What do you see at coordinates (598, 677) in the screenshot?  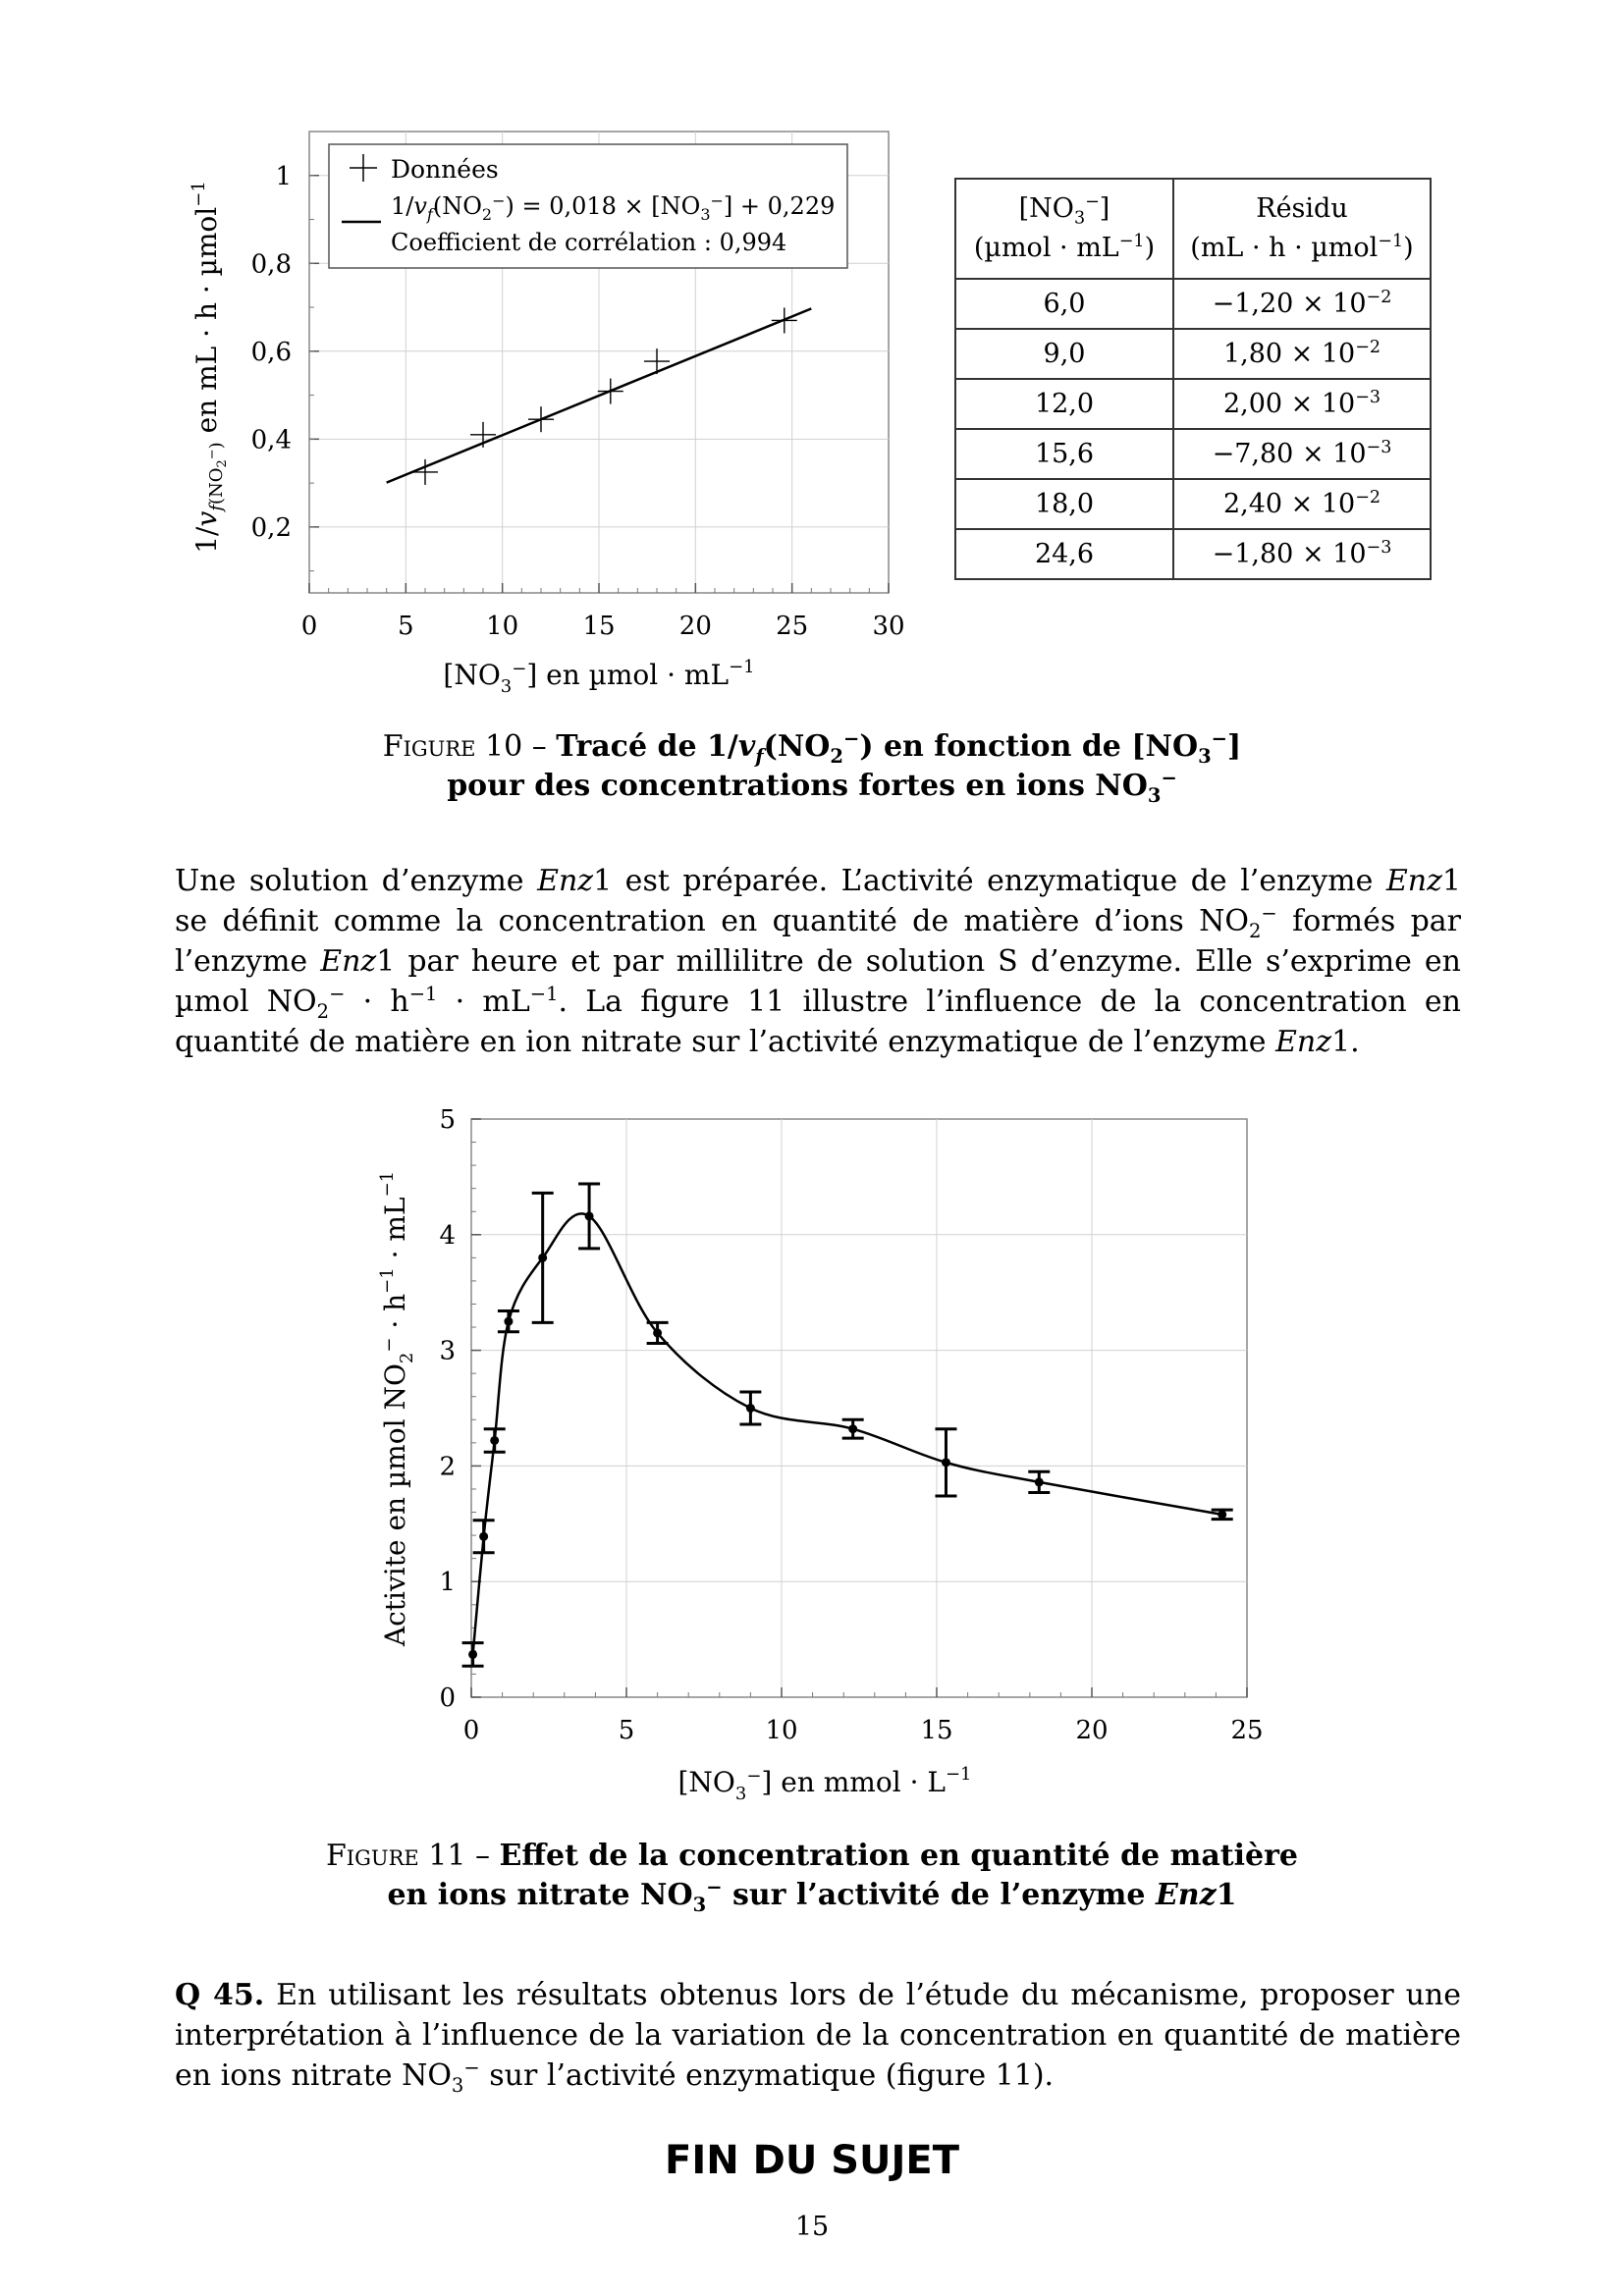 I see `x-axis-label: [NO3−] en µmol · mL−1` at bounding box center [598, 677].